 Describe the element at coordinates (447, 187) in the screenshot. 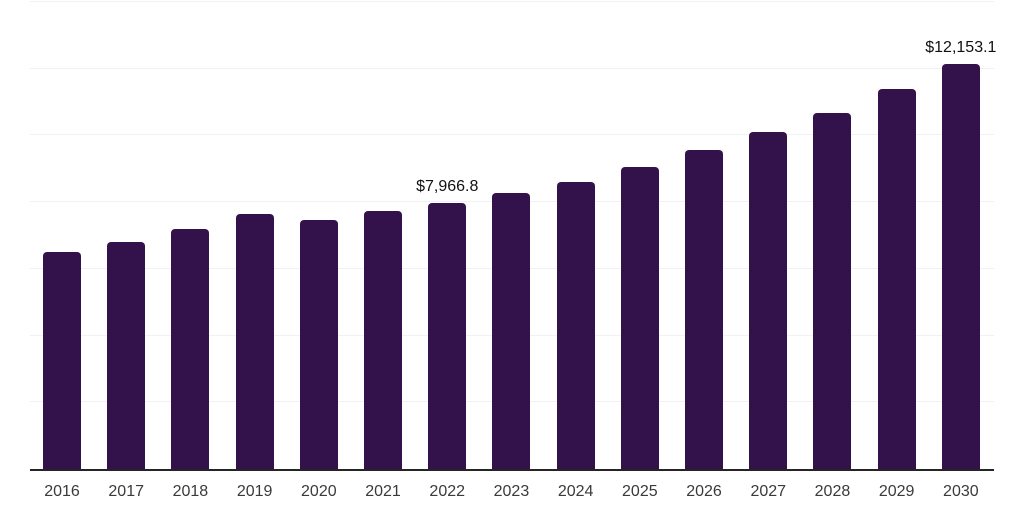

I see `value-label-2022: $7,966.8` at that location.